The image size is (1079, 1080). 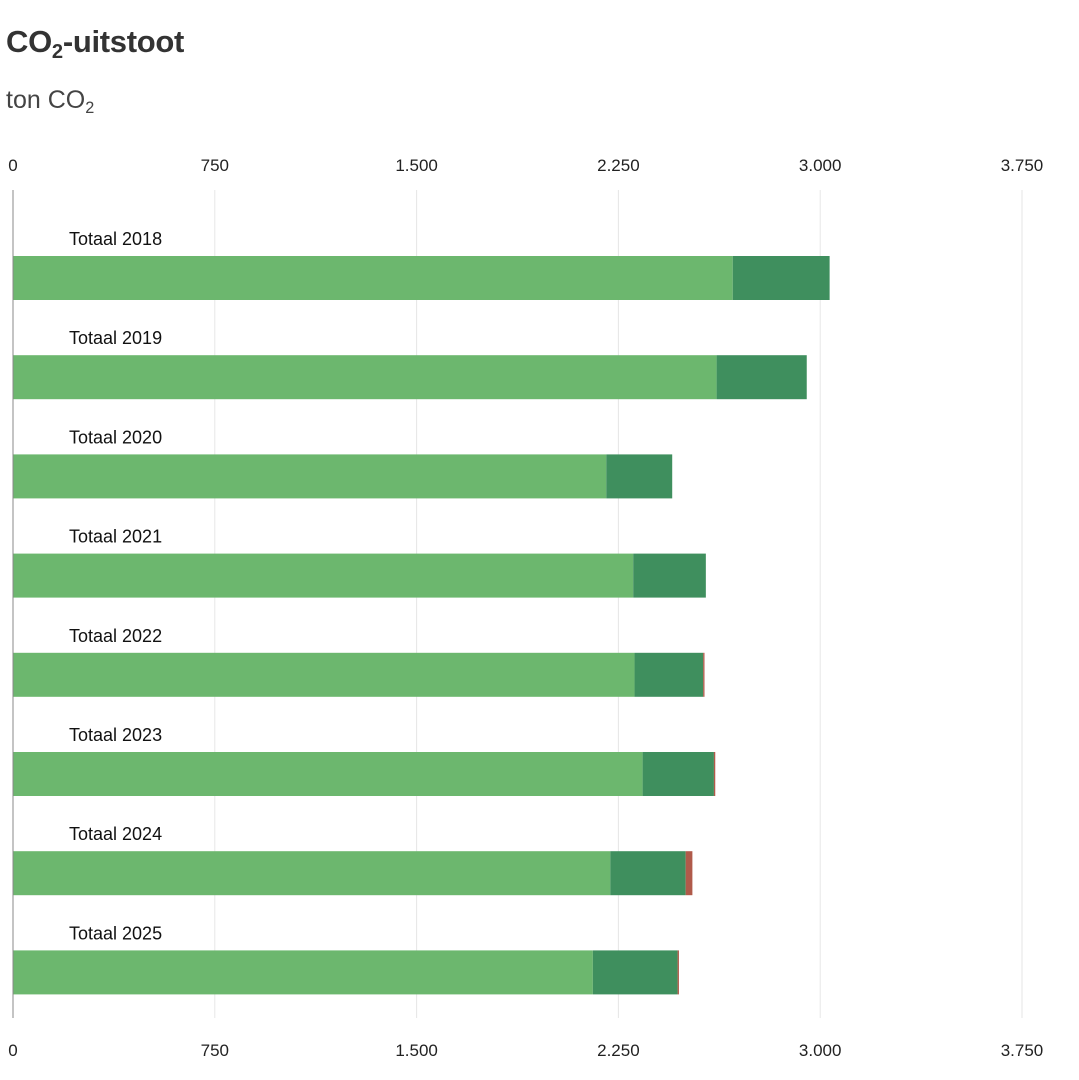 I want to click on category-label: Totaal 2020, so click(x=115, y=437).